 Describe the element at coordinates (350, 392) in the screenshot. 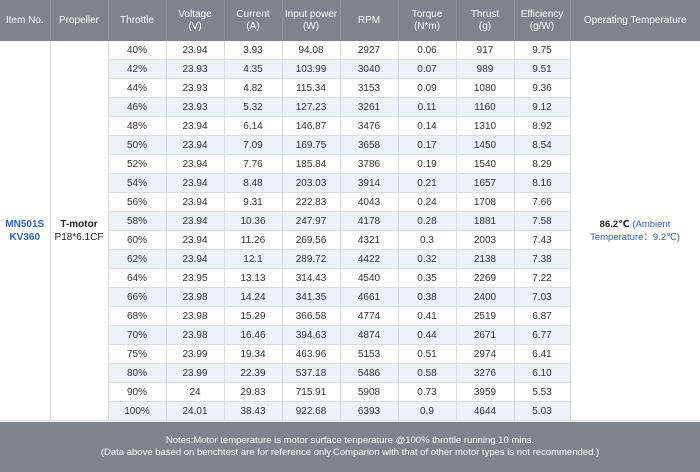

I see `table-row: 90% 24 29.83 715.91 5908 0.73 3959 5.53` at that location.